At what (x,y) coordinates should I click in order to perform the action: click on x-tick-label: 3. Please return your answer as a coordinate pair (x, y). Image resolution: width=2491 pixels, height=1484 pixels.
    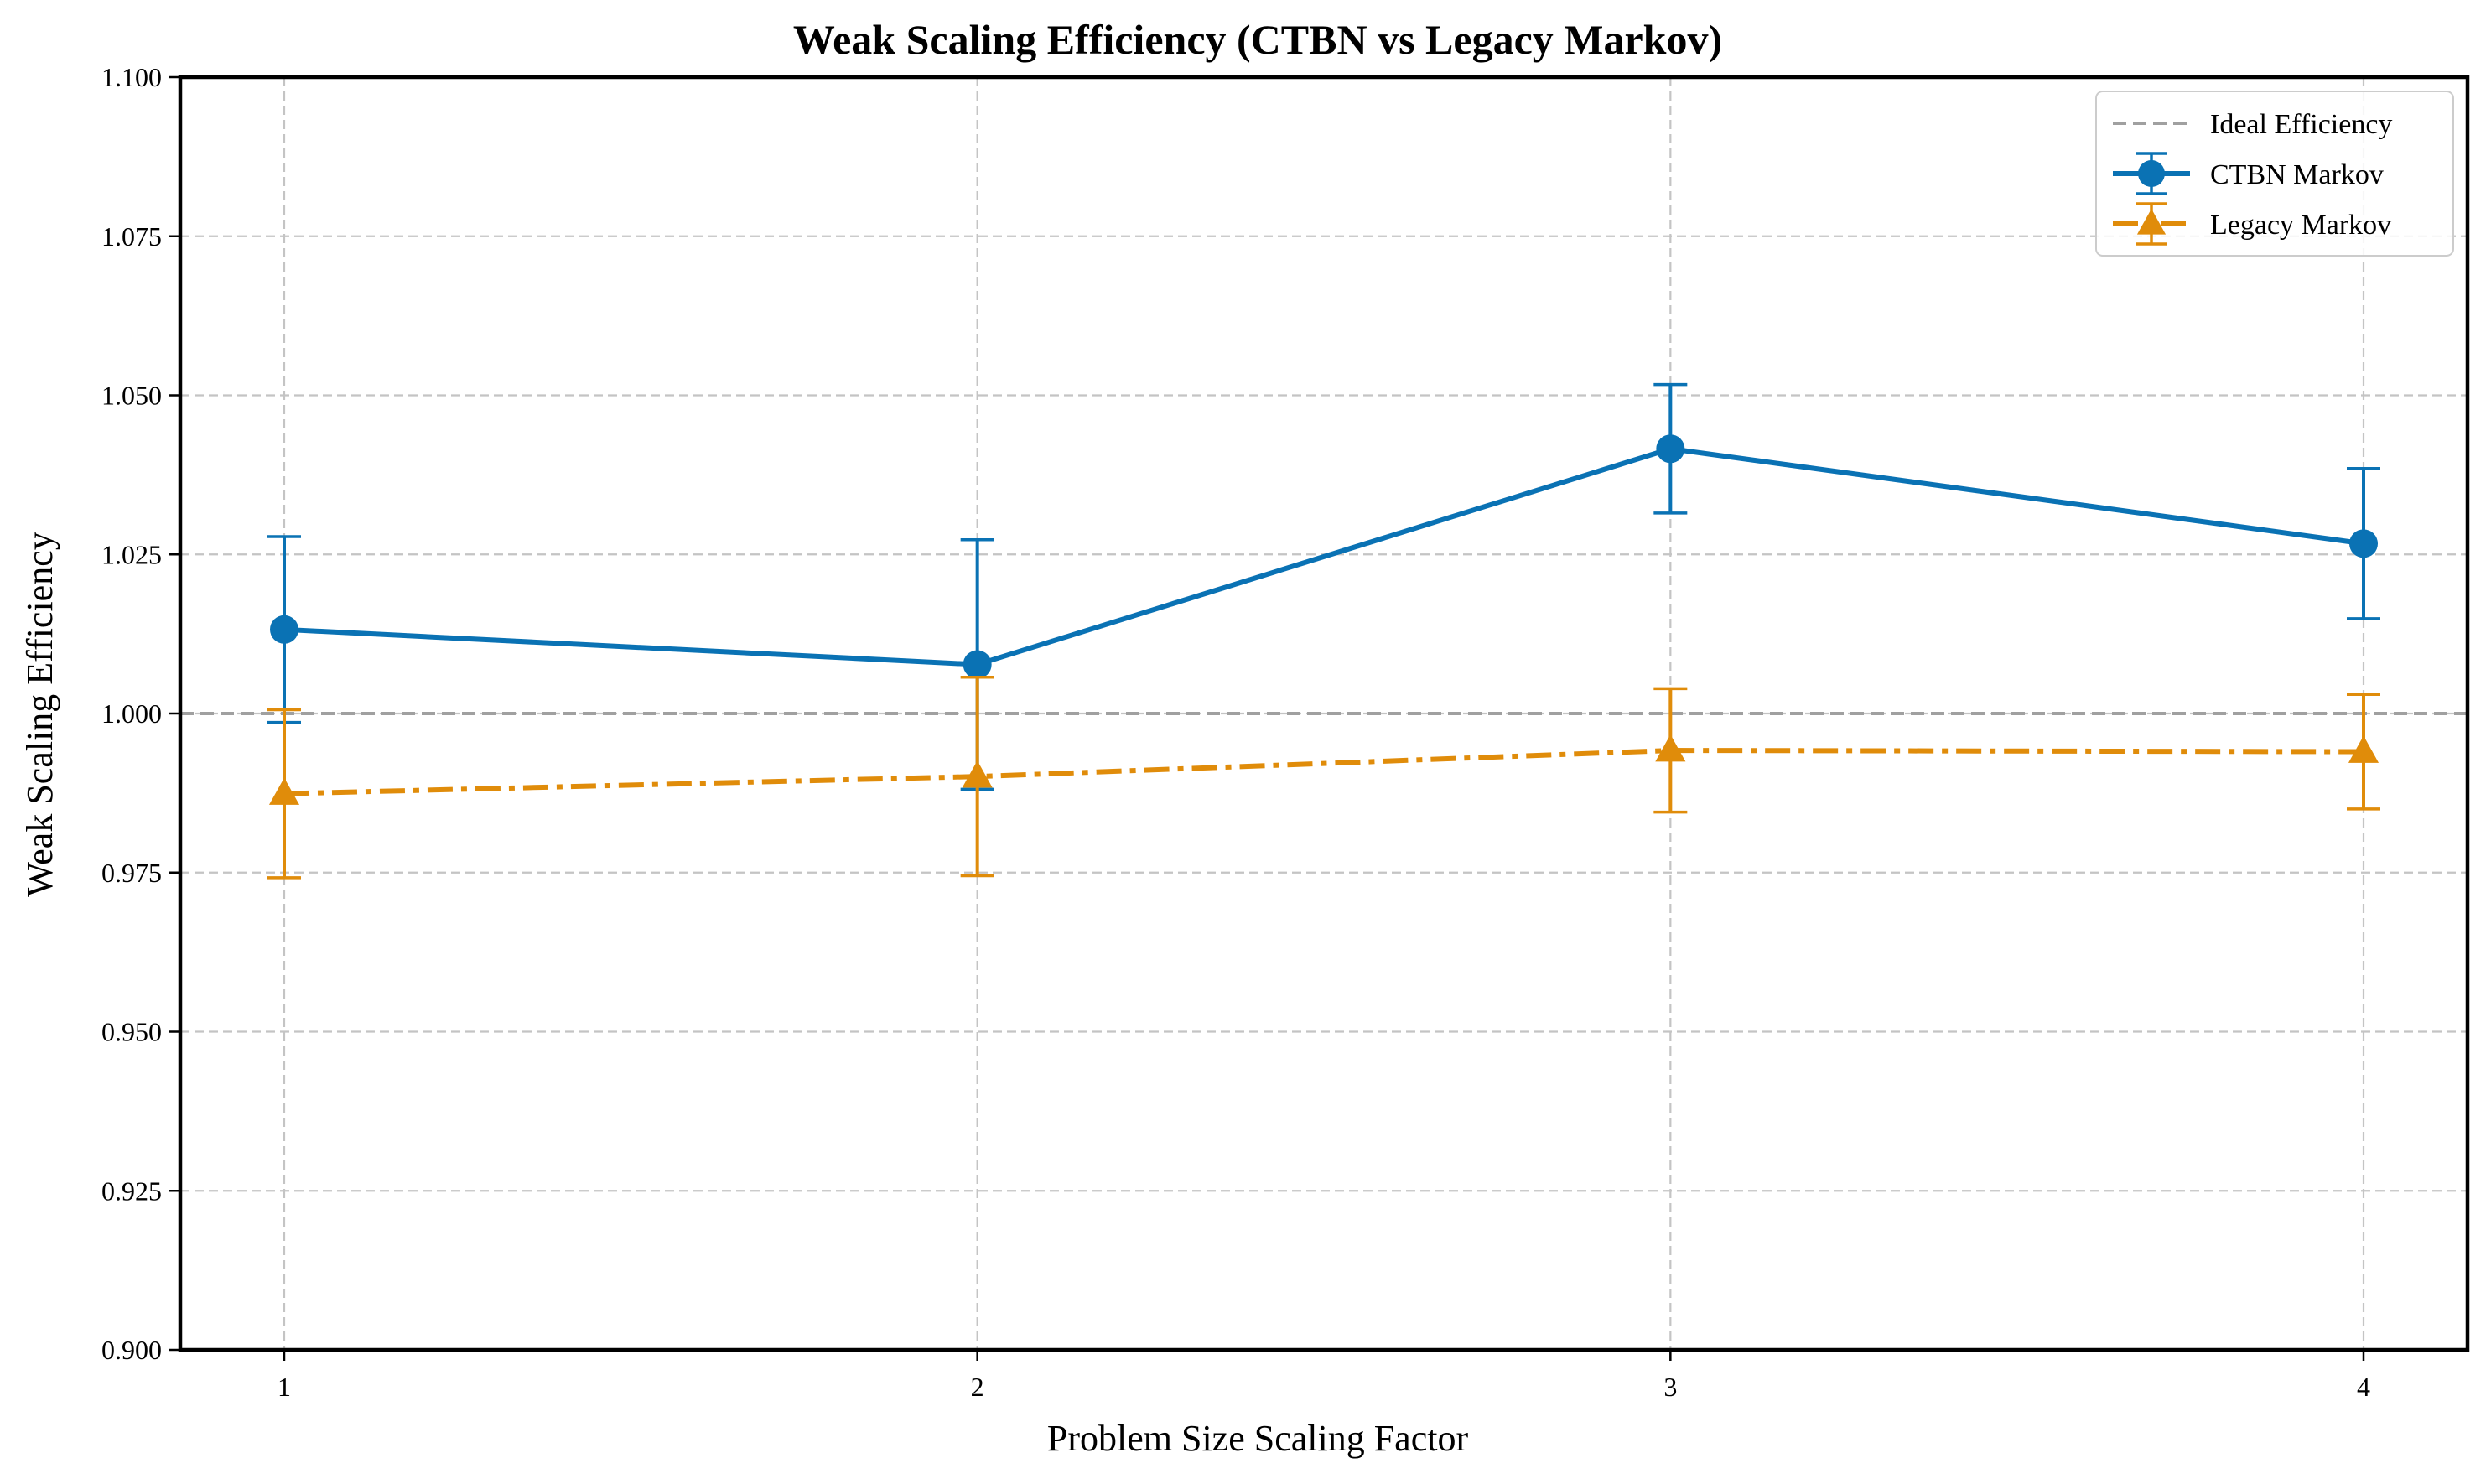
    Looking at the image, I should click on (1670, 1387).